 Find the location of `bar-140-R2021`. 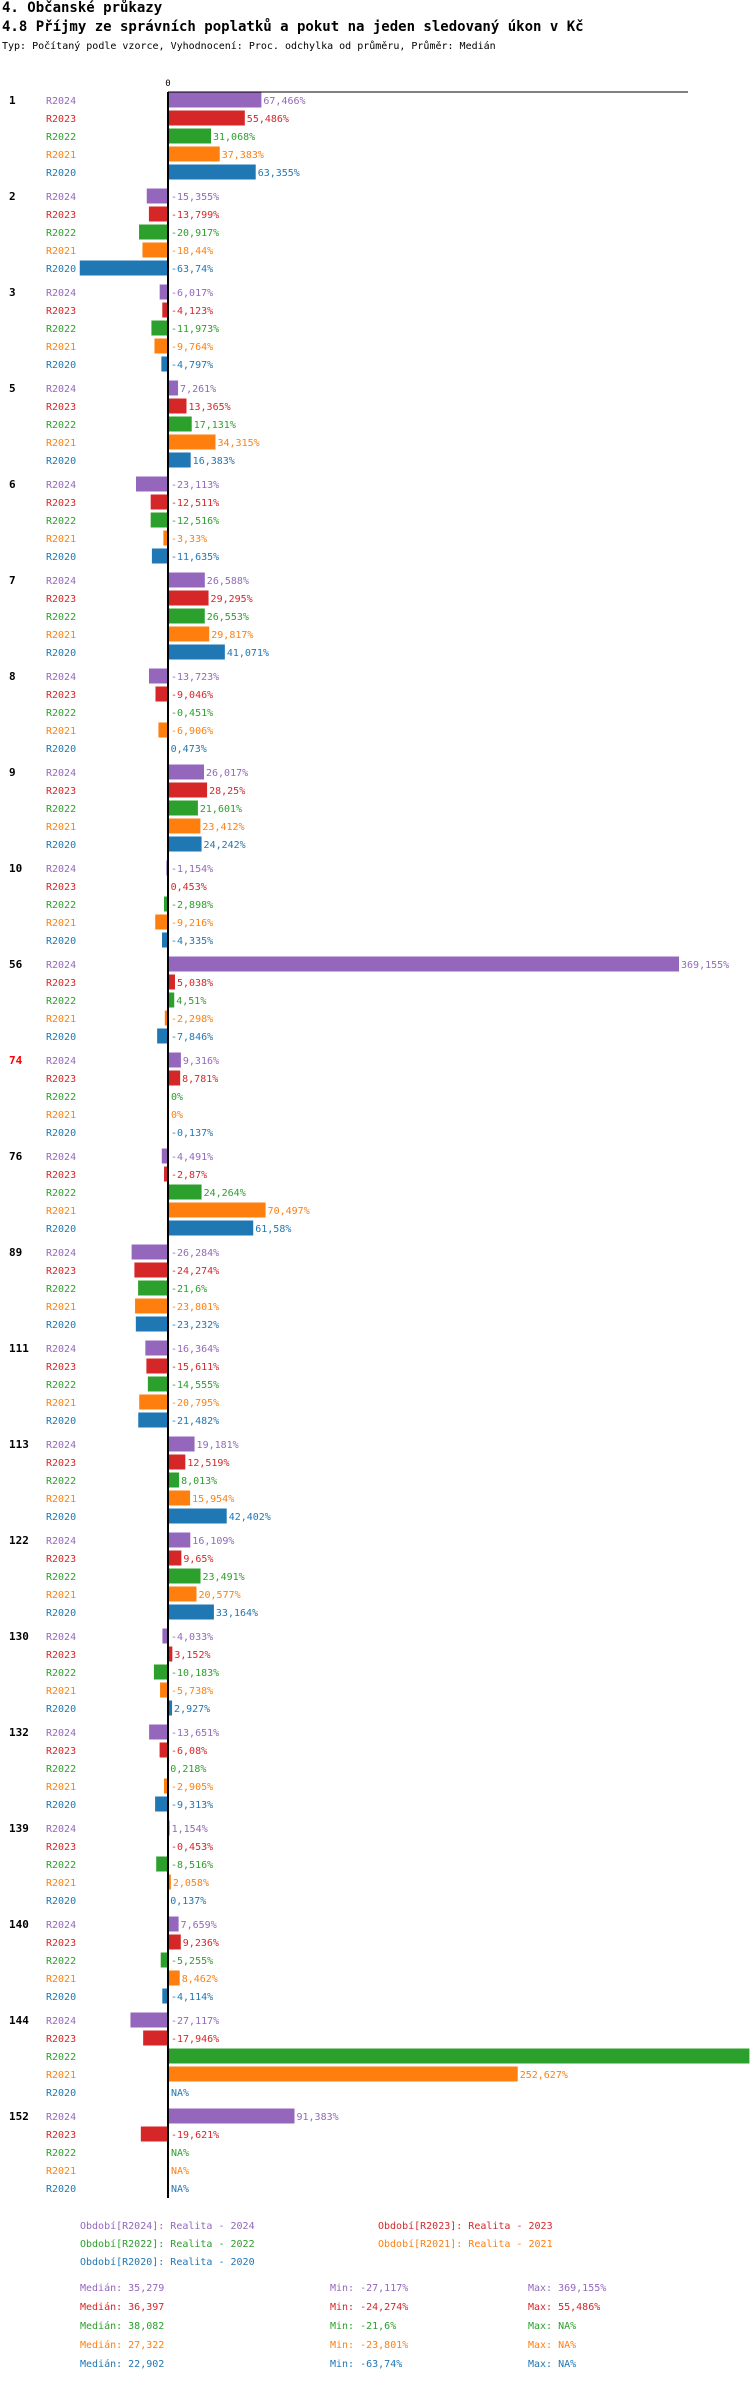

bar-140-R2021 is located at coordinates (174, 1978).